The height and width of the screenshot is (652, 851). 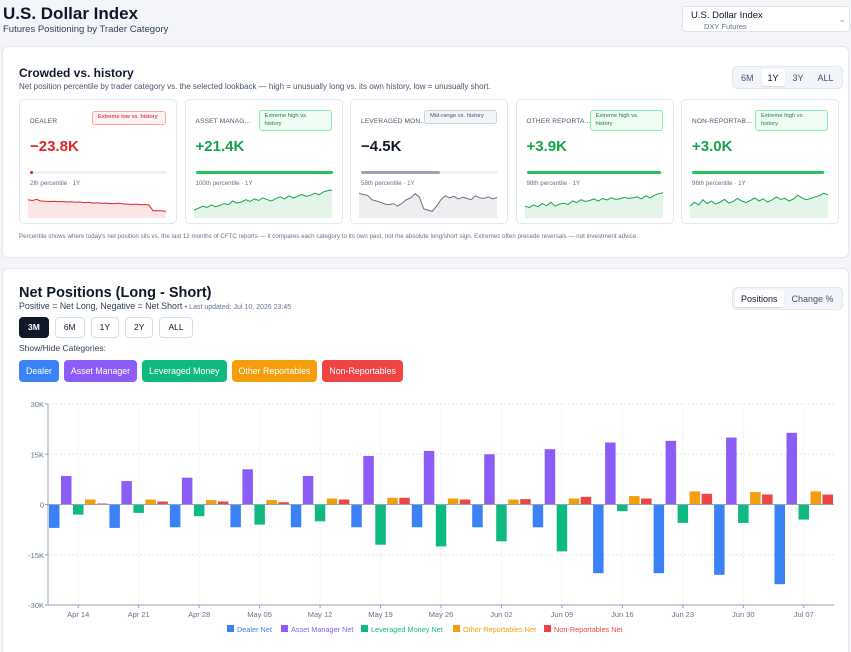 I want to click on lookback-all: ALL, so click(x=825, y=78).